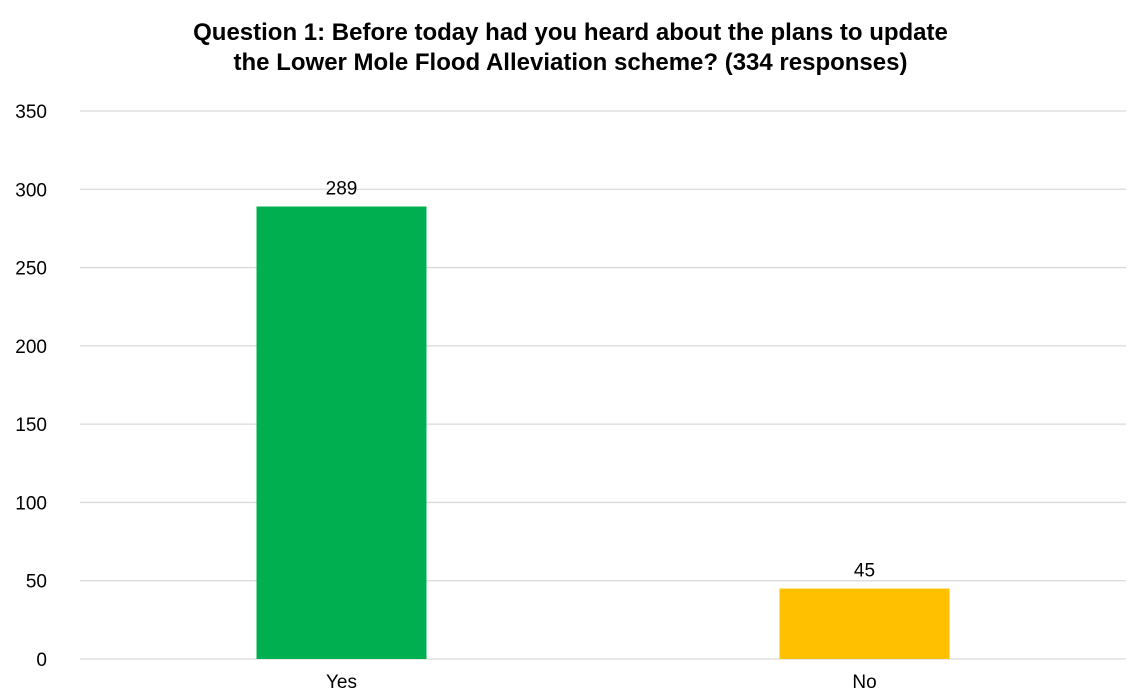 This screenshot has height=697, width=1141. Describe the element at coordinates (864, 571) in the screenshot. I see `data-label: 45` at that location.